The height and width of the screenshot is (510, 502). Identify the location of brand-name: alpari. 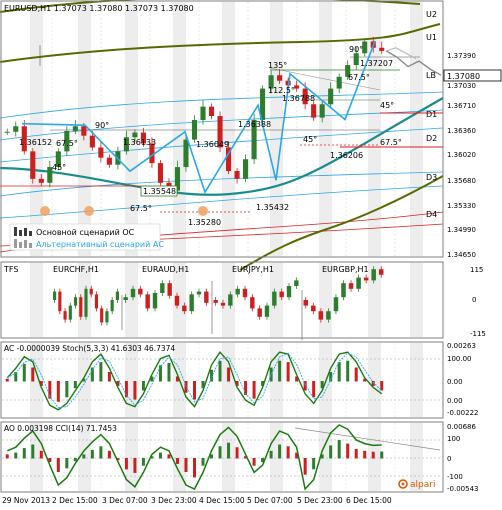
(422, 485).